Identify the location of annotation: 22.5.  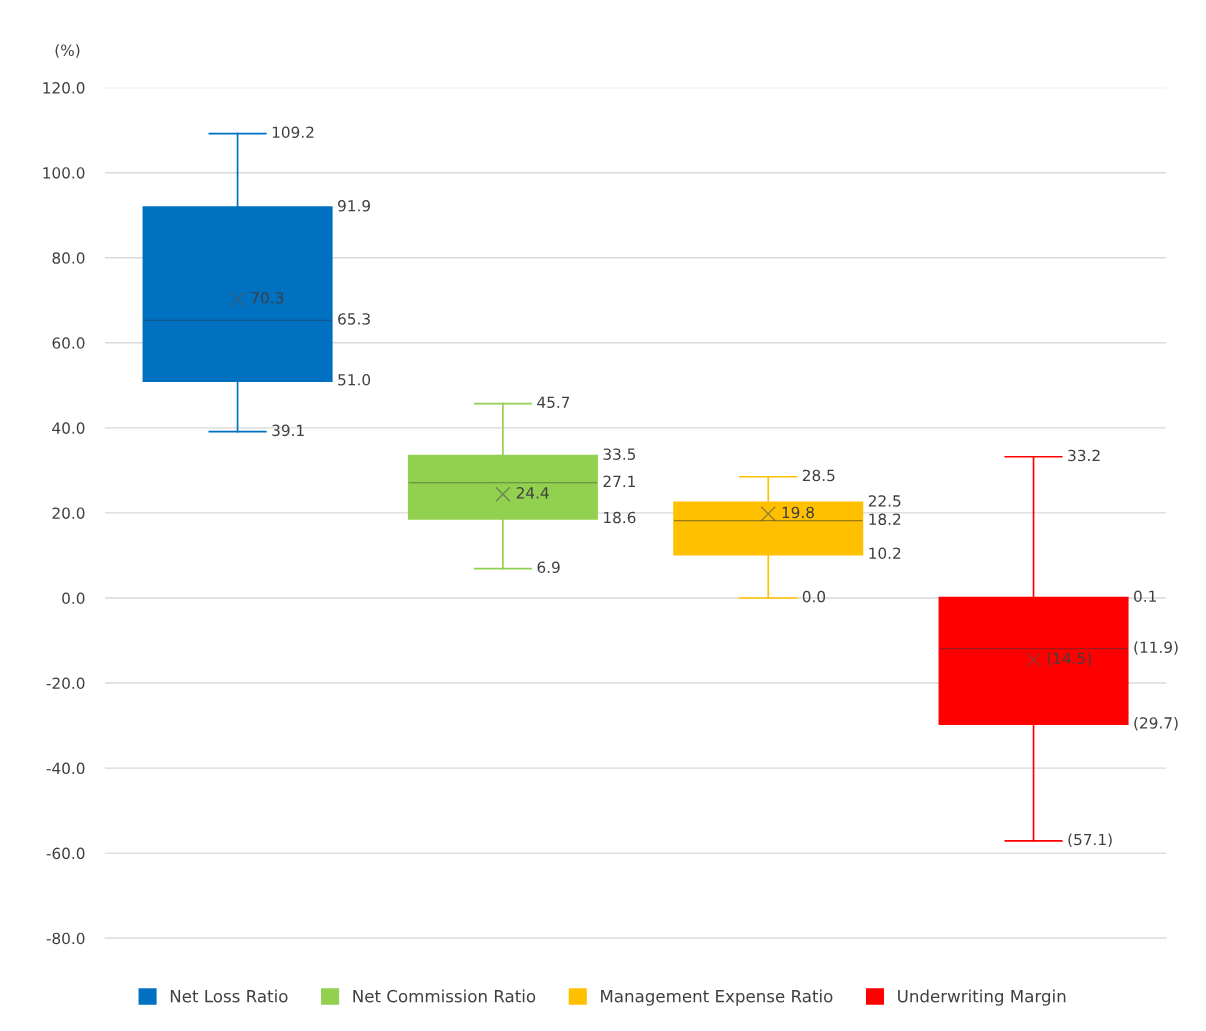
(884, 501).